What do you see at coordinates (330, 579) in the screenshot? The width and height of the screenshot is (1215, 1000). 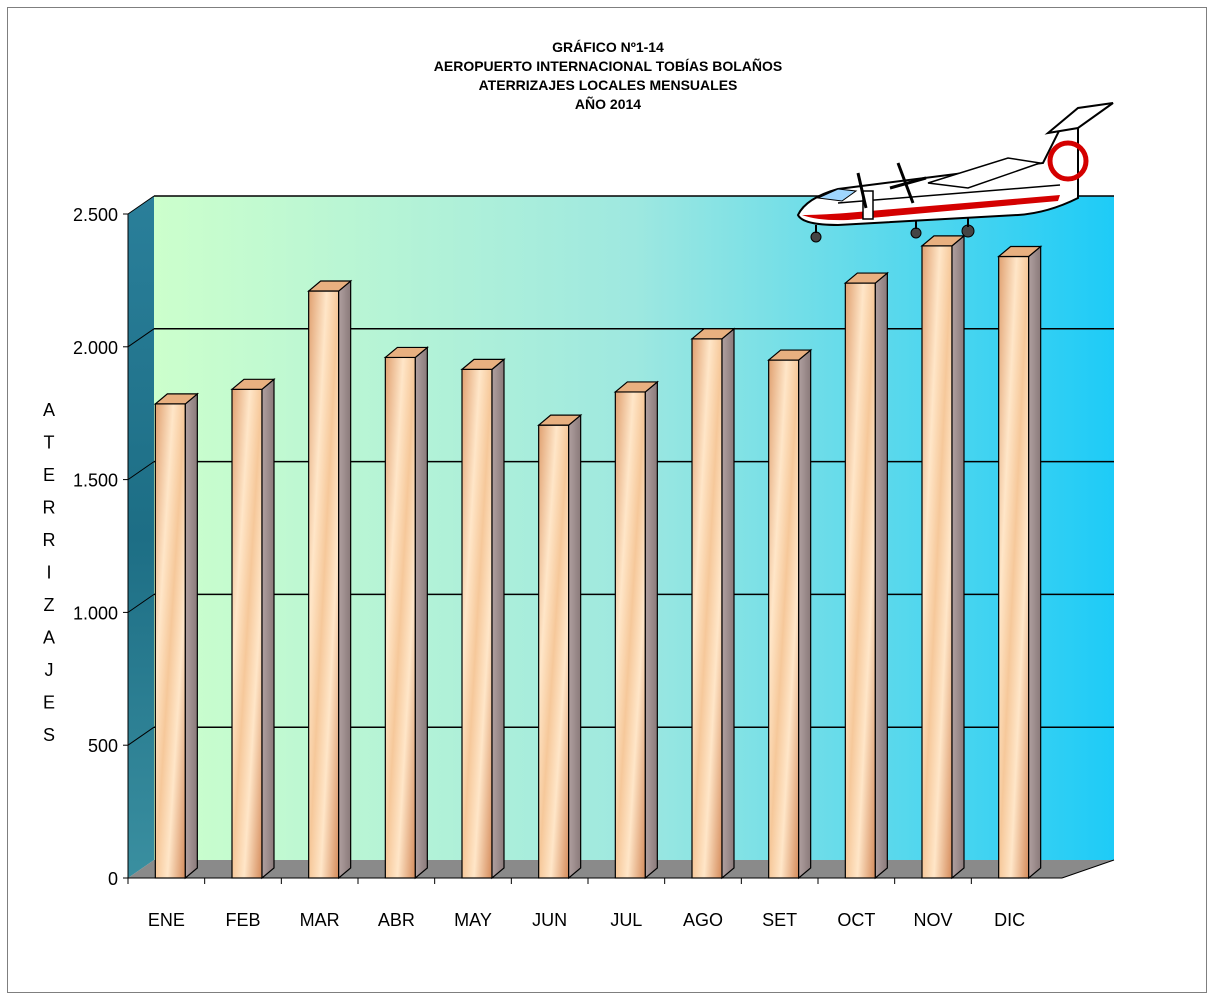 I see `bar-mar` at bounding box center [330, 579].